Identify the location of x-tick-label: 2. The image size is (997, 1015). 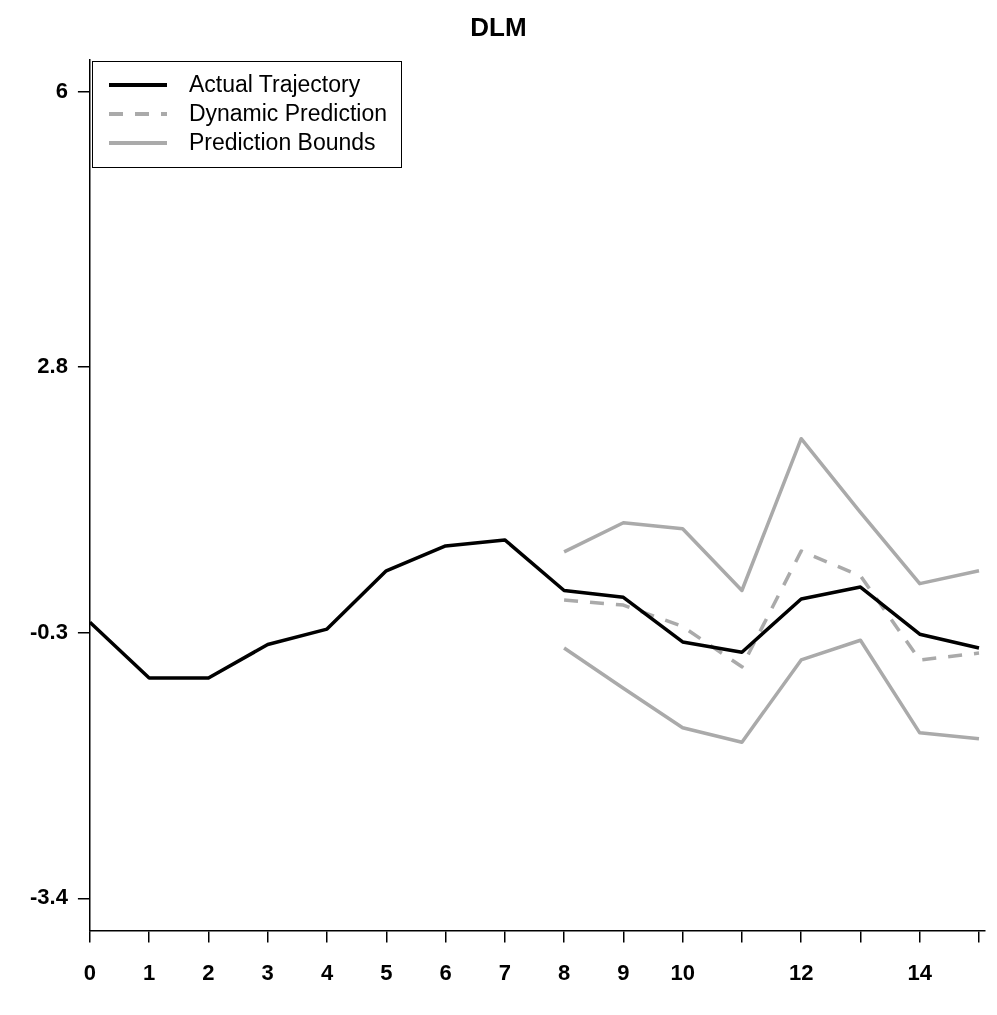
(208, 972).